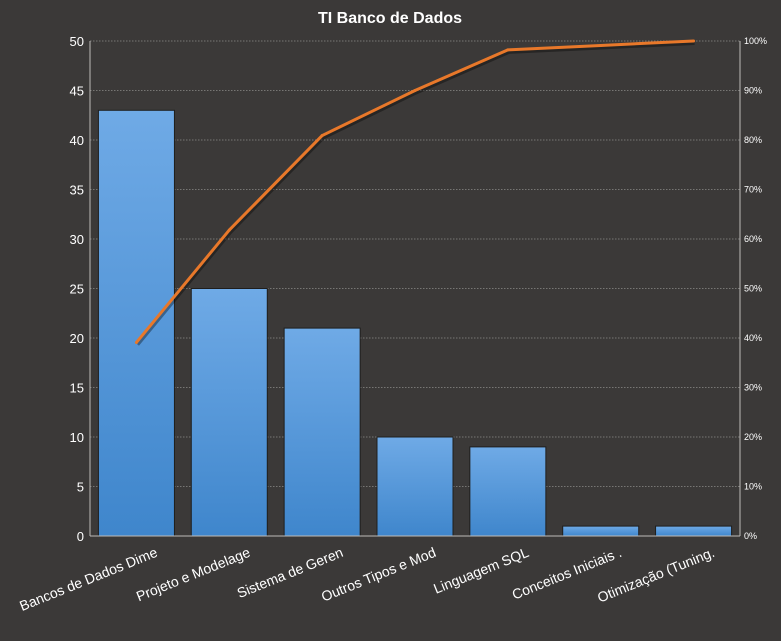 The width and height of the screenshot is (781, 641). Describe the element at coordinates (77, 91) in the screenshot. I see `y-tick-label: 45` at that location.